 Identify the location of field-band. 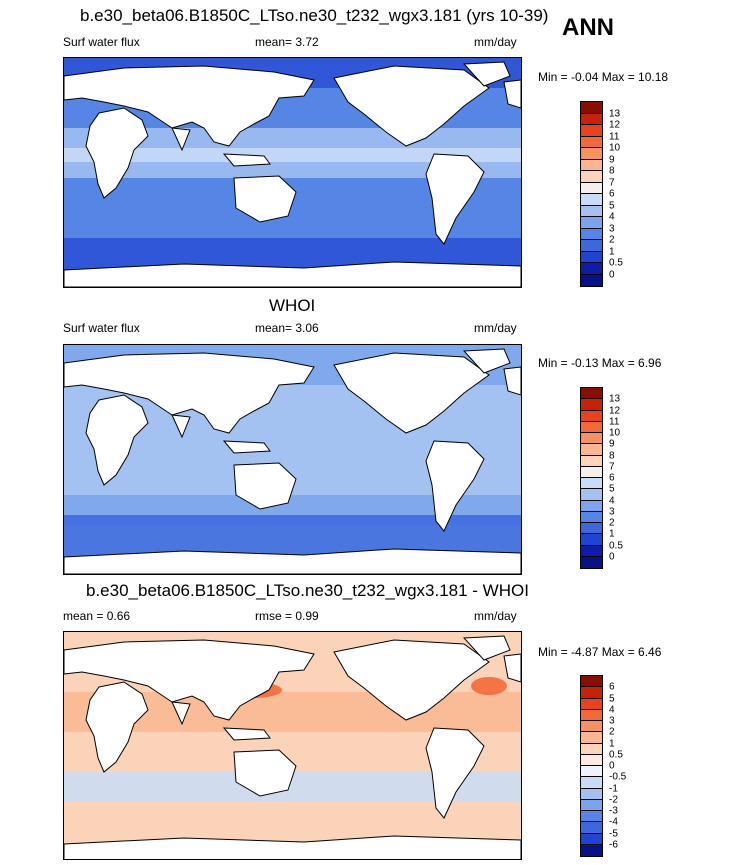
(292, 155).